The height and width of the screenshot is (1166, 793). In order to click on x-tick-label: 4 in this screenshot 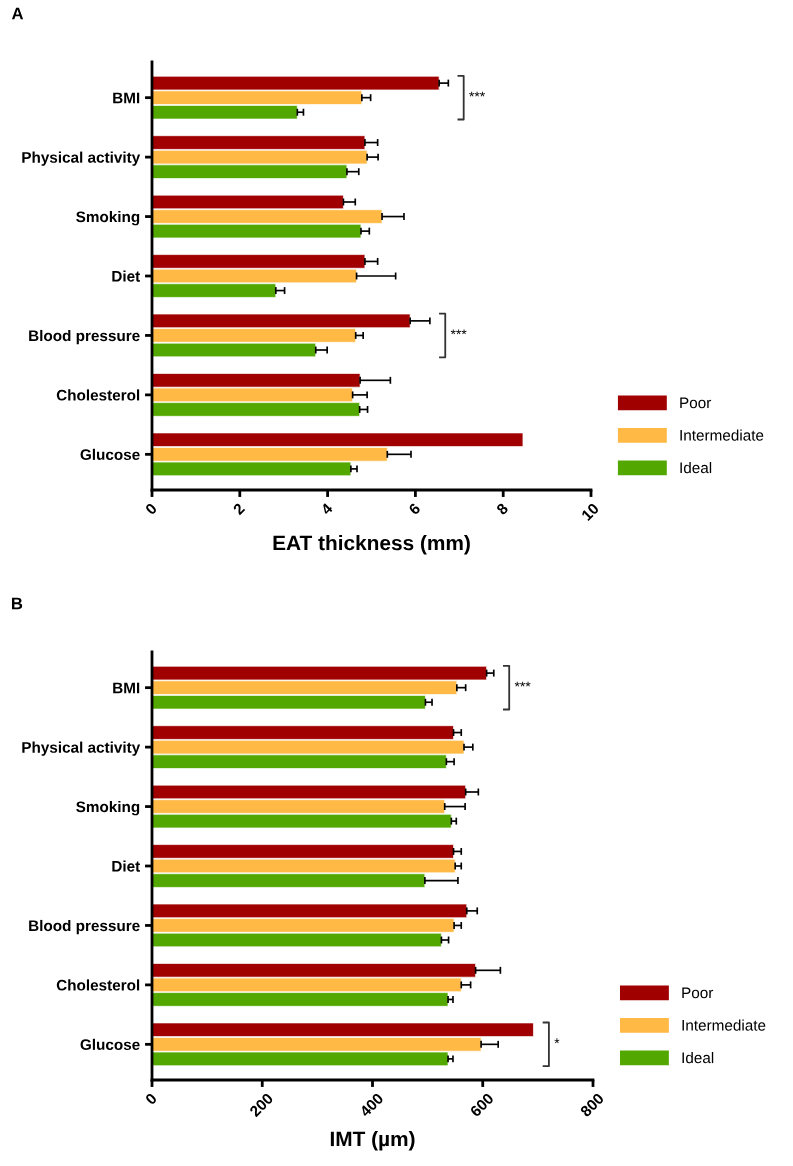, I will do `click(327, 509)`.